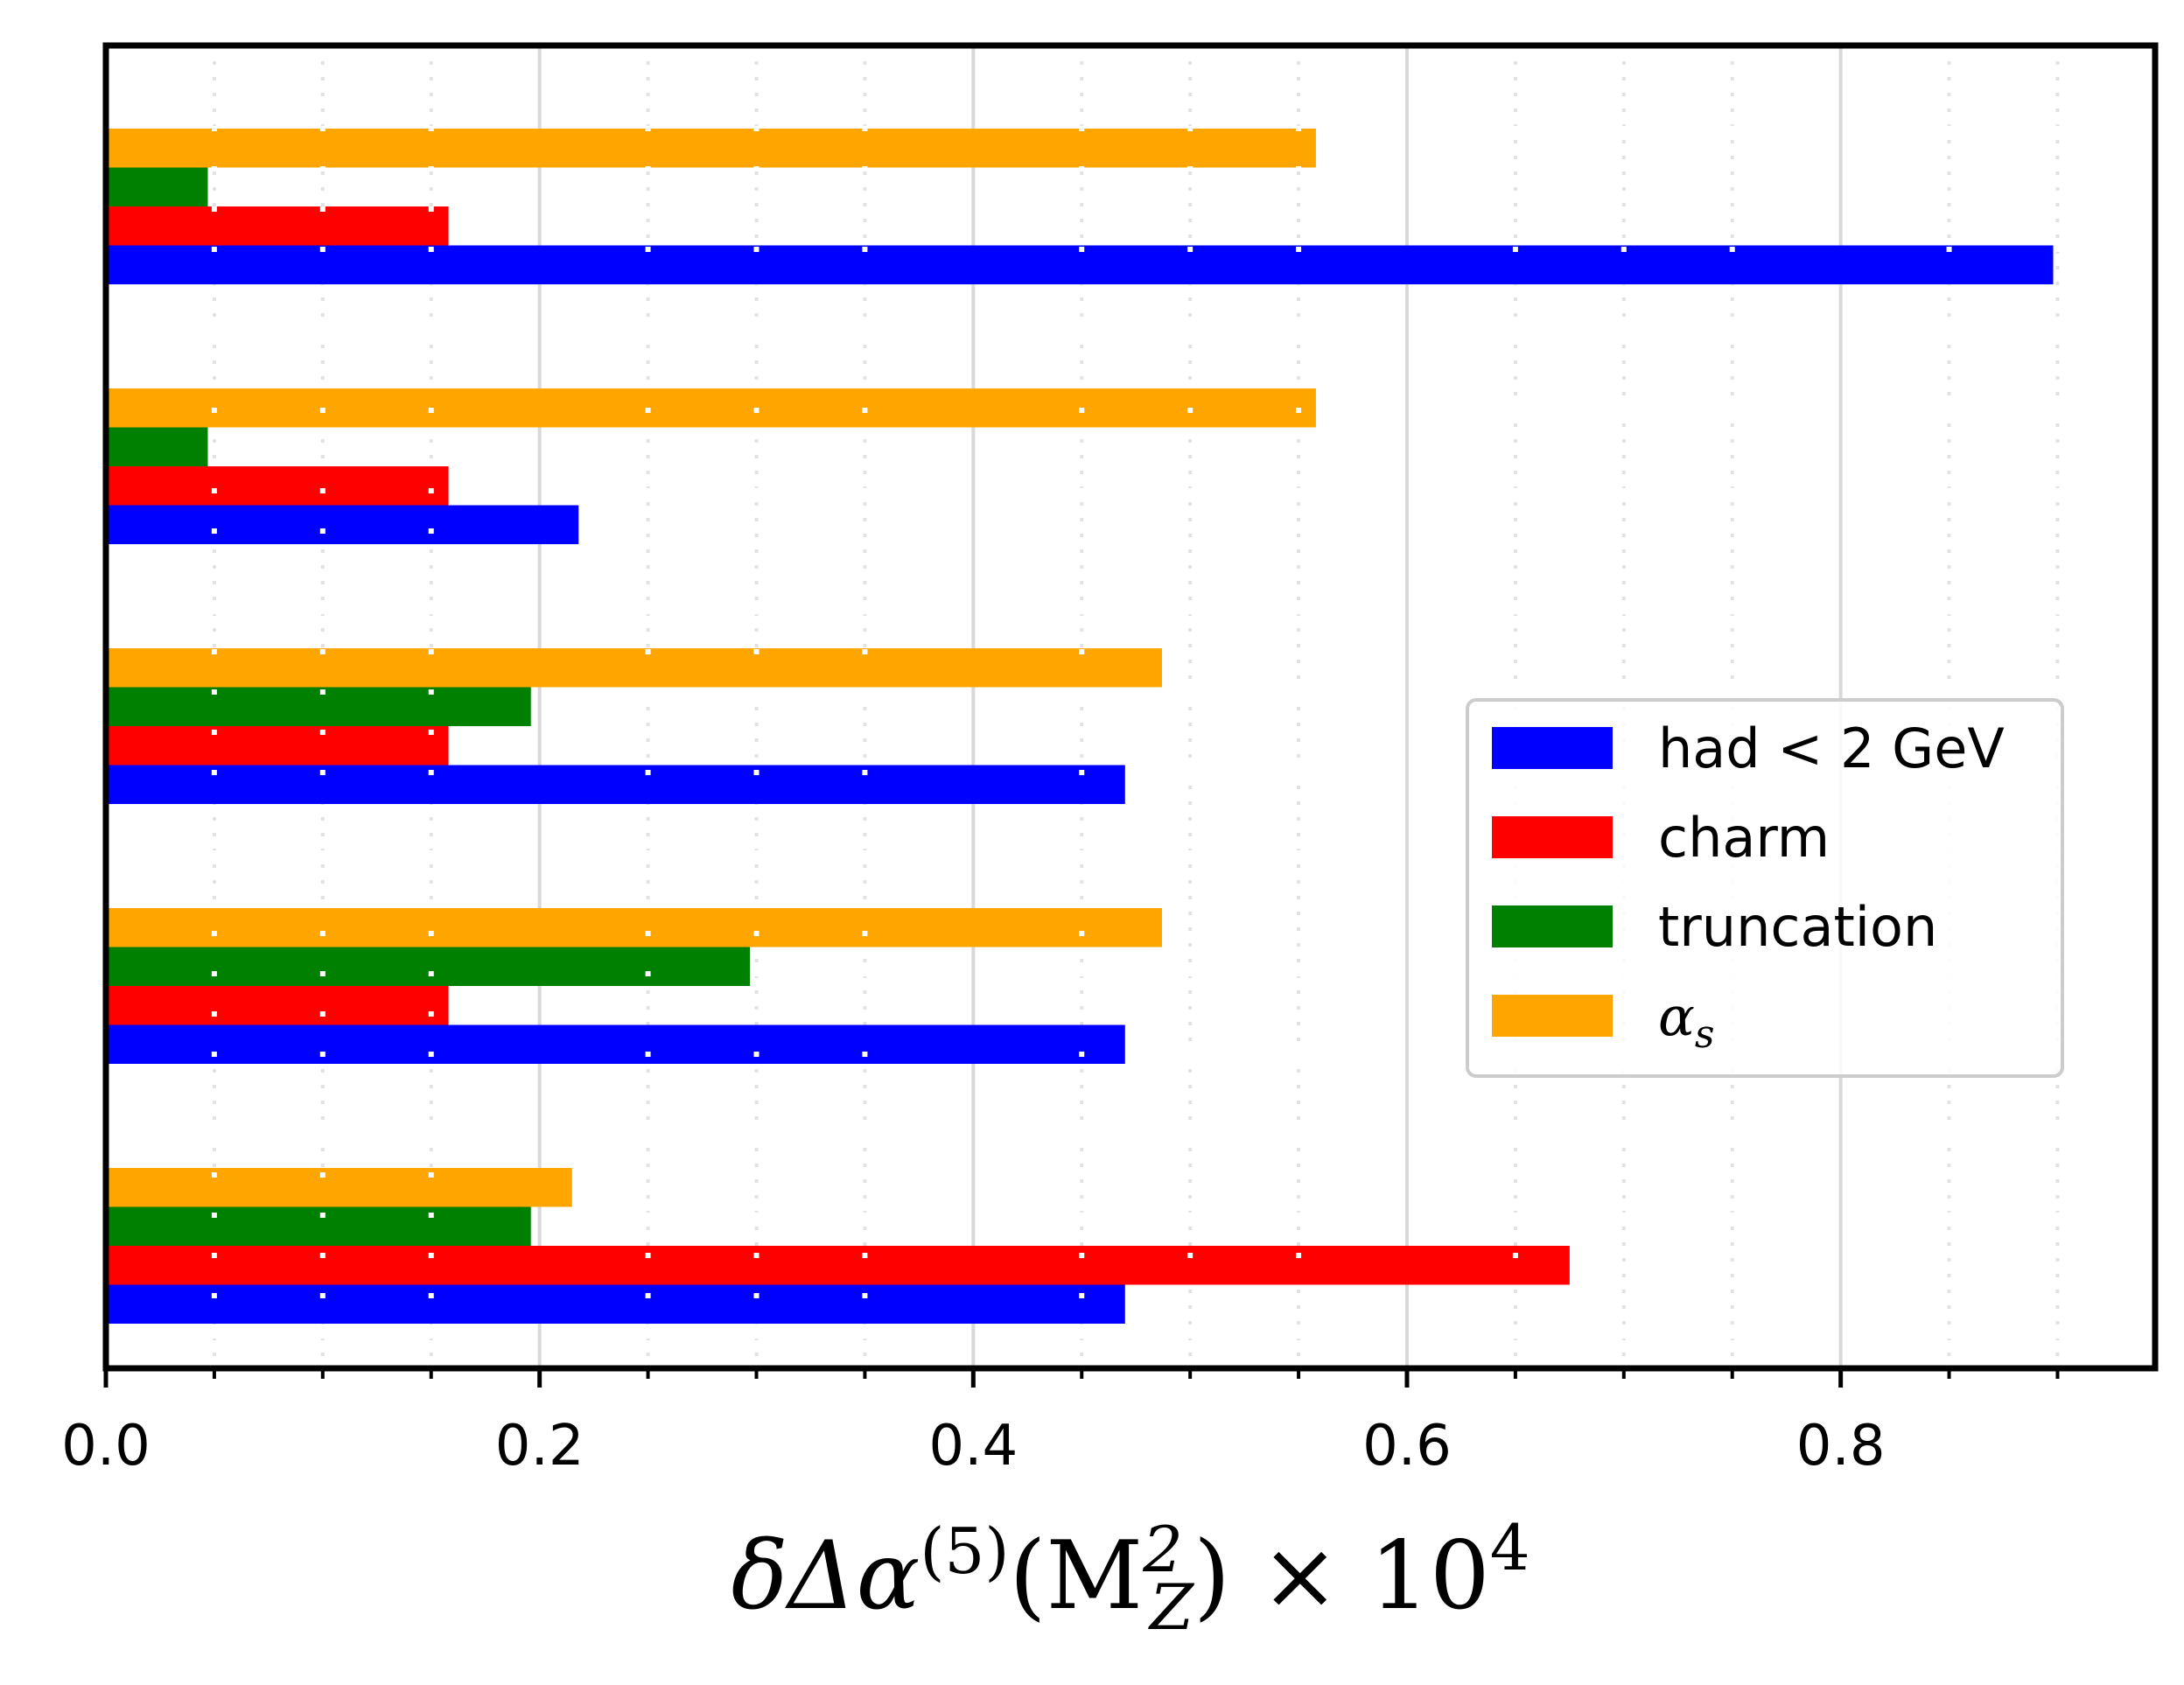  What do you see at coordinates (539, 1446) in the screenshot?
I see `x-tick-label: 0.2` at bounding box center [539, 1446].